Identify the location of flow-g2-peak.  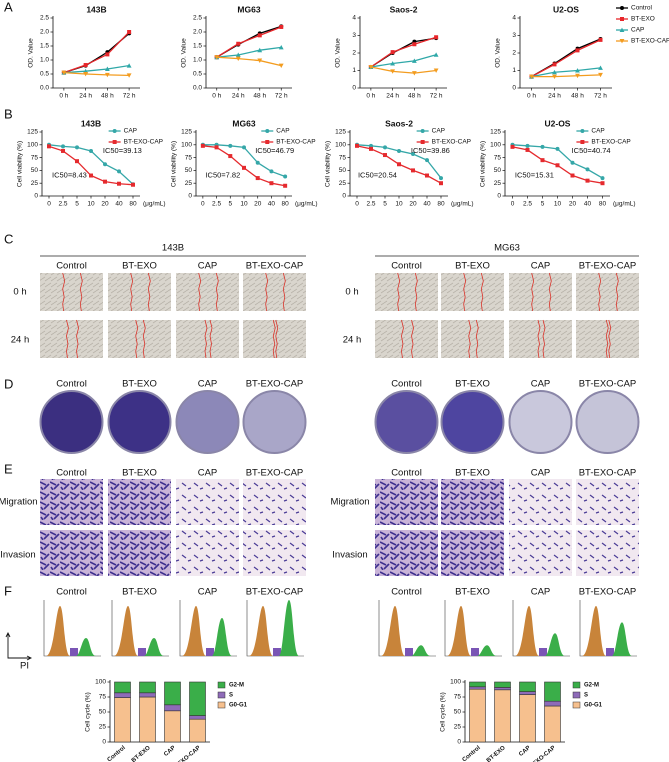
(222, 637).